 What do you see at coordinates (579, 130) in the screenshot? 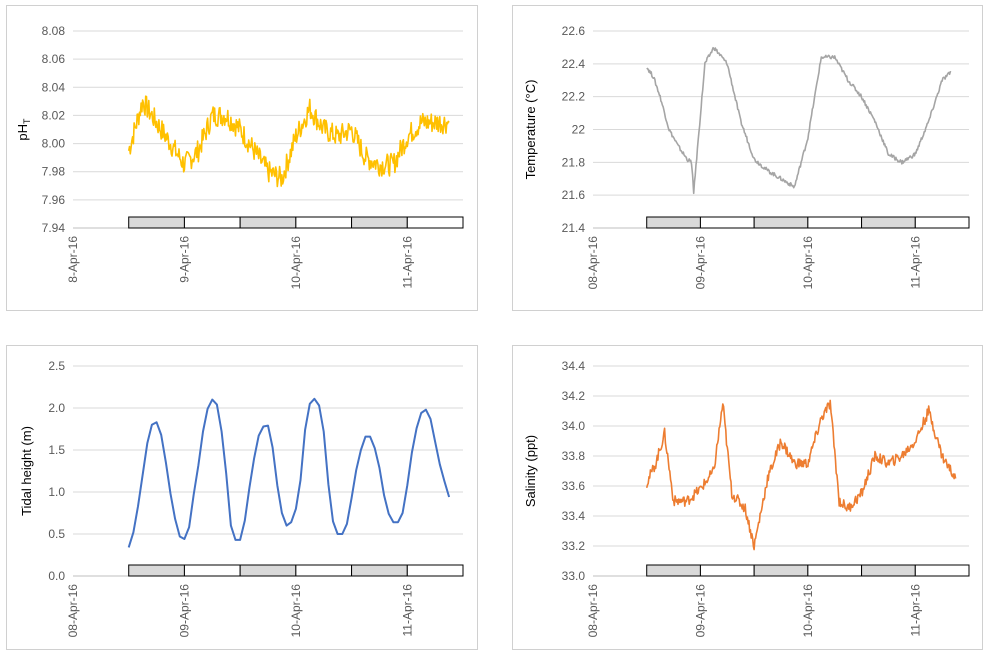
I see `y-tick-label: 22` at bounding box center [579, 130].